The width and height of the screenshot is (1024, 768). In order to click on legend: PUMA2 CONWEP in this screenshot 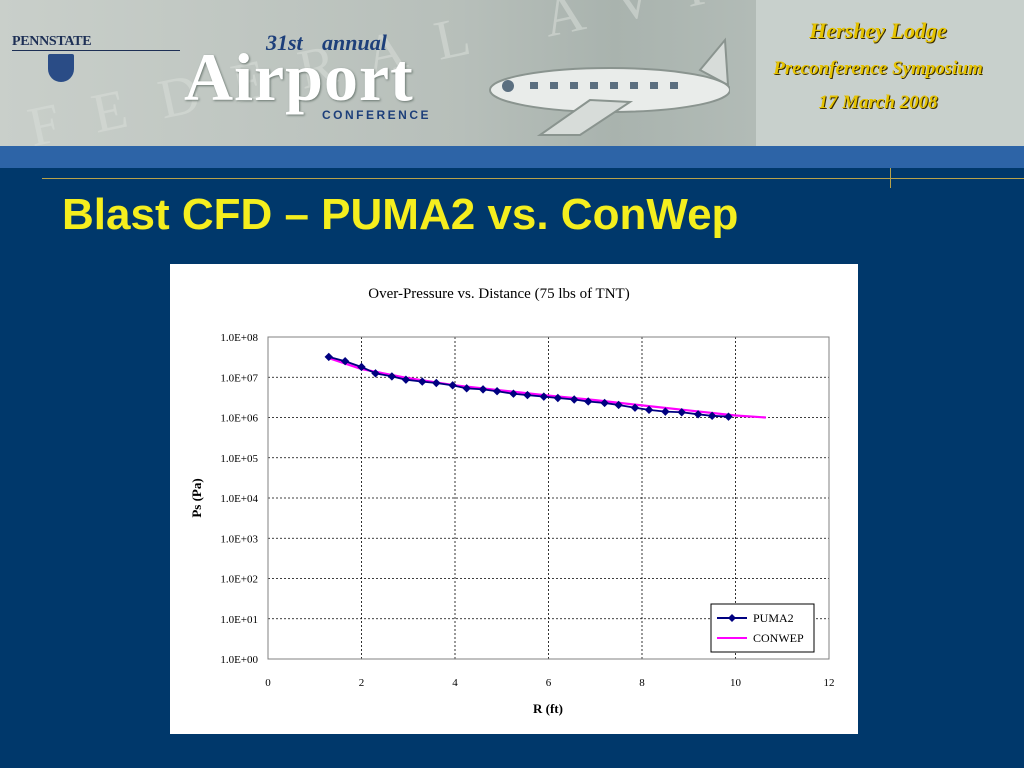, I will do `click(762, 628)`.